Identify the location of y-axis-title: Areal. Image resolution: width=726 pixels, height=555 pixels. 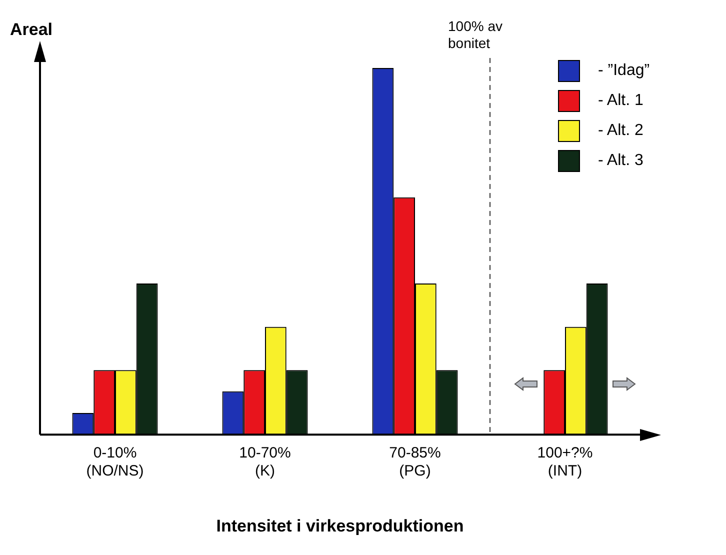
(31, 30).